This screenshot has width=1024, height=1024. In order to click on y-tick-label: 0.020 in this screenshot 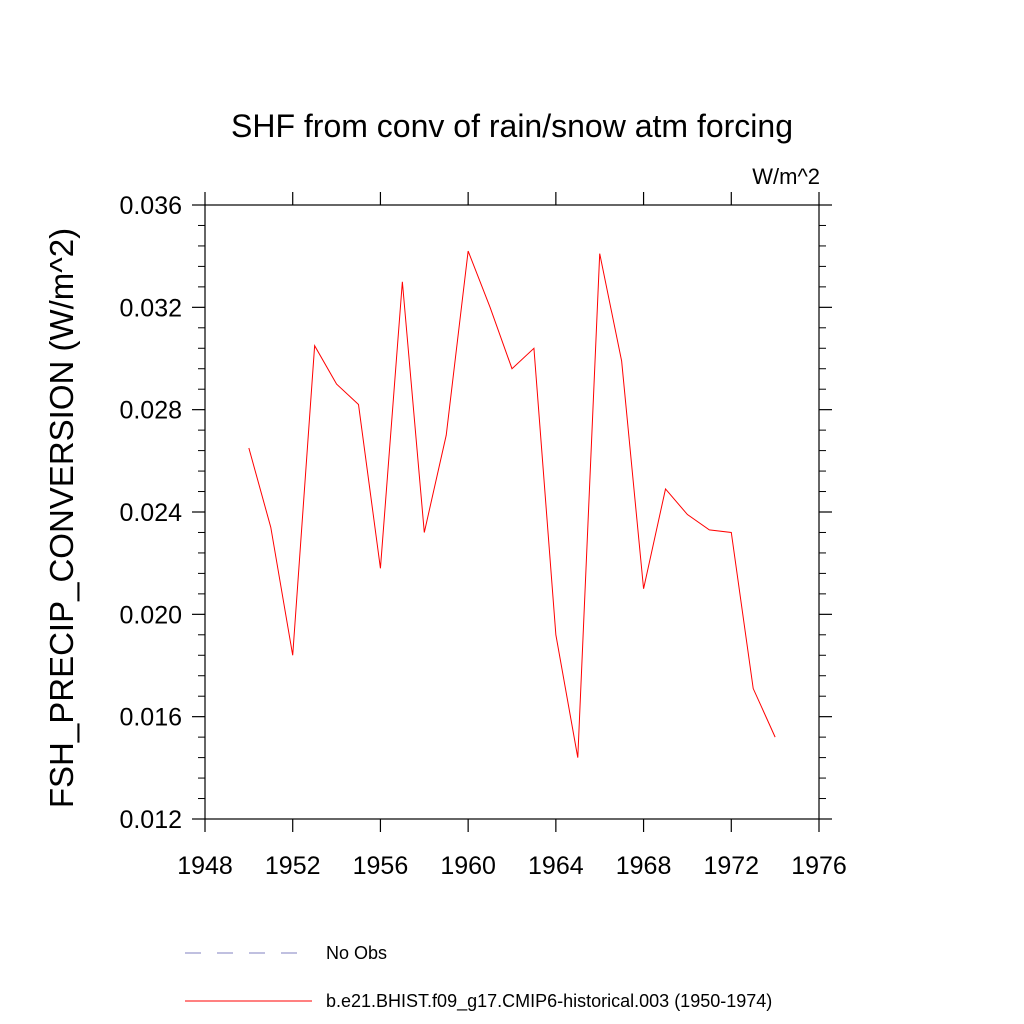, I will do `click(150, 615)`.